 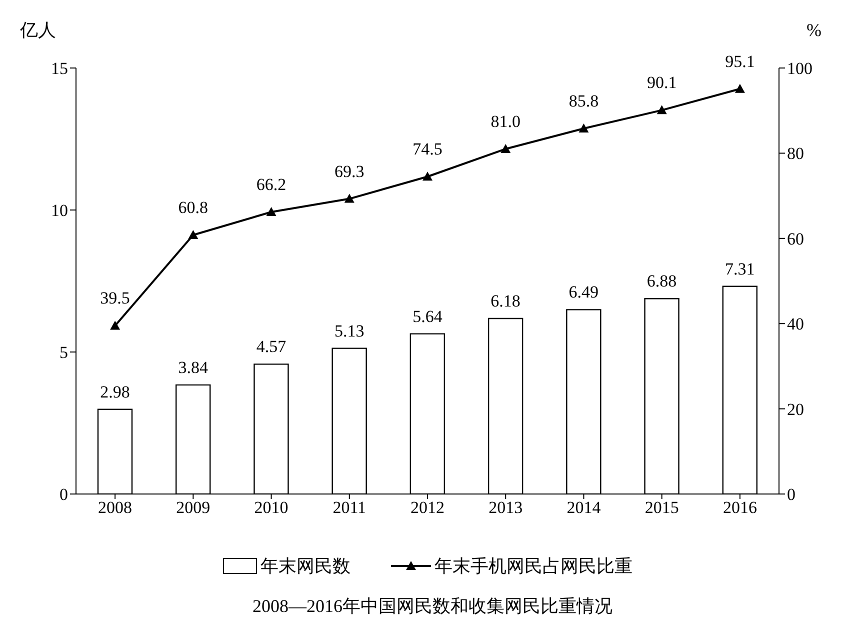 I want to click on legend-label: 年末手机网民占网民比重, so click(x=533, y=566).